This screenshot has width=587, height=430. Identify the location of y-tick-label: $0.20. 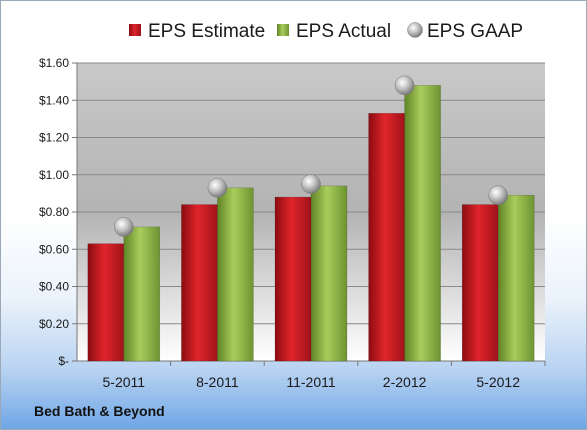
(54, 324).